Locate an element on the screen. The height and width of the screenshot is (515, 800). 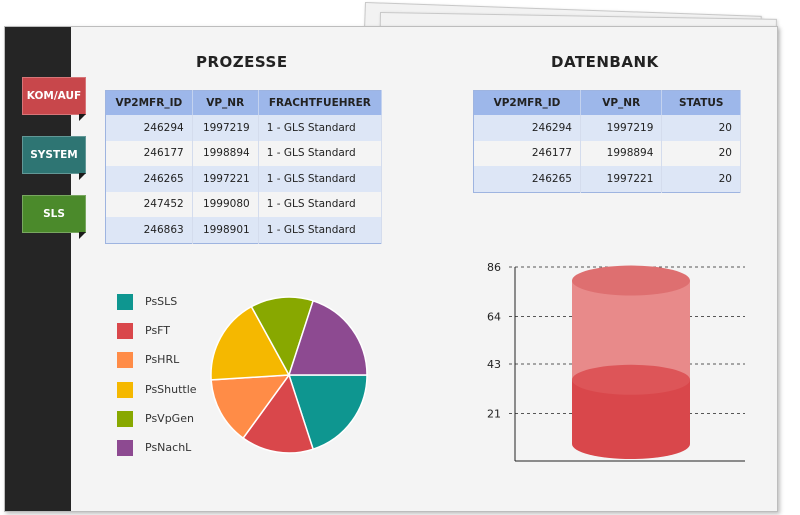
prozesse-title: PROZESSE is located at coordinates (242, 62).